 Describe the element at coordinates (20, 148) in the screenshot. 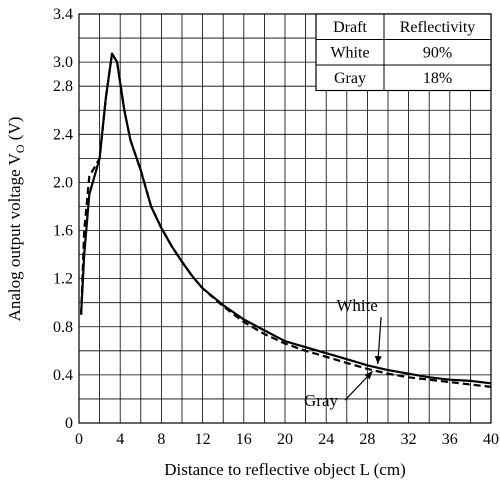

I see `y-axis-label-subscript: O` at that location.